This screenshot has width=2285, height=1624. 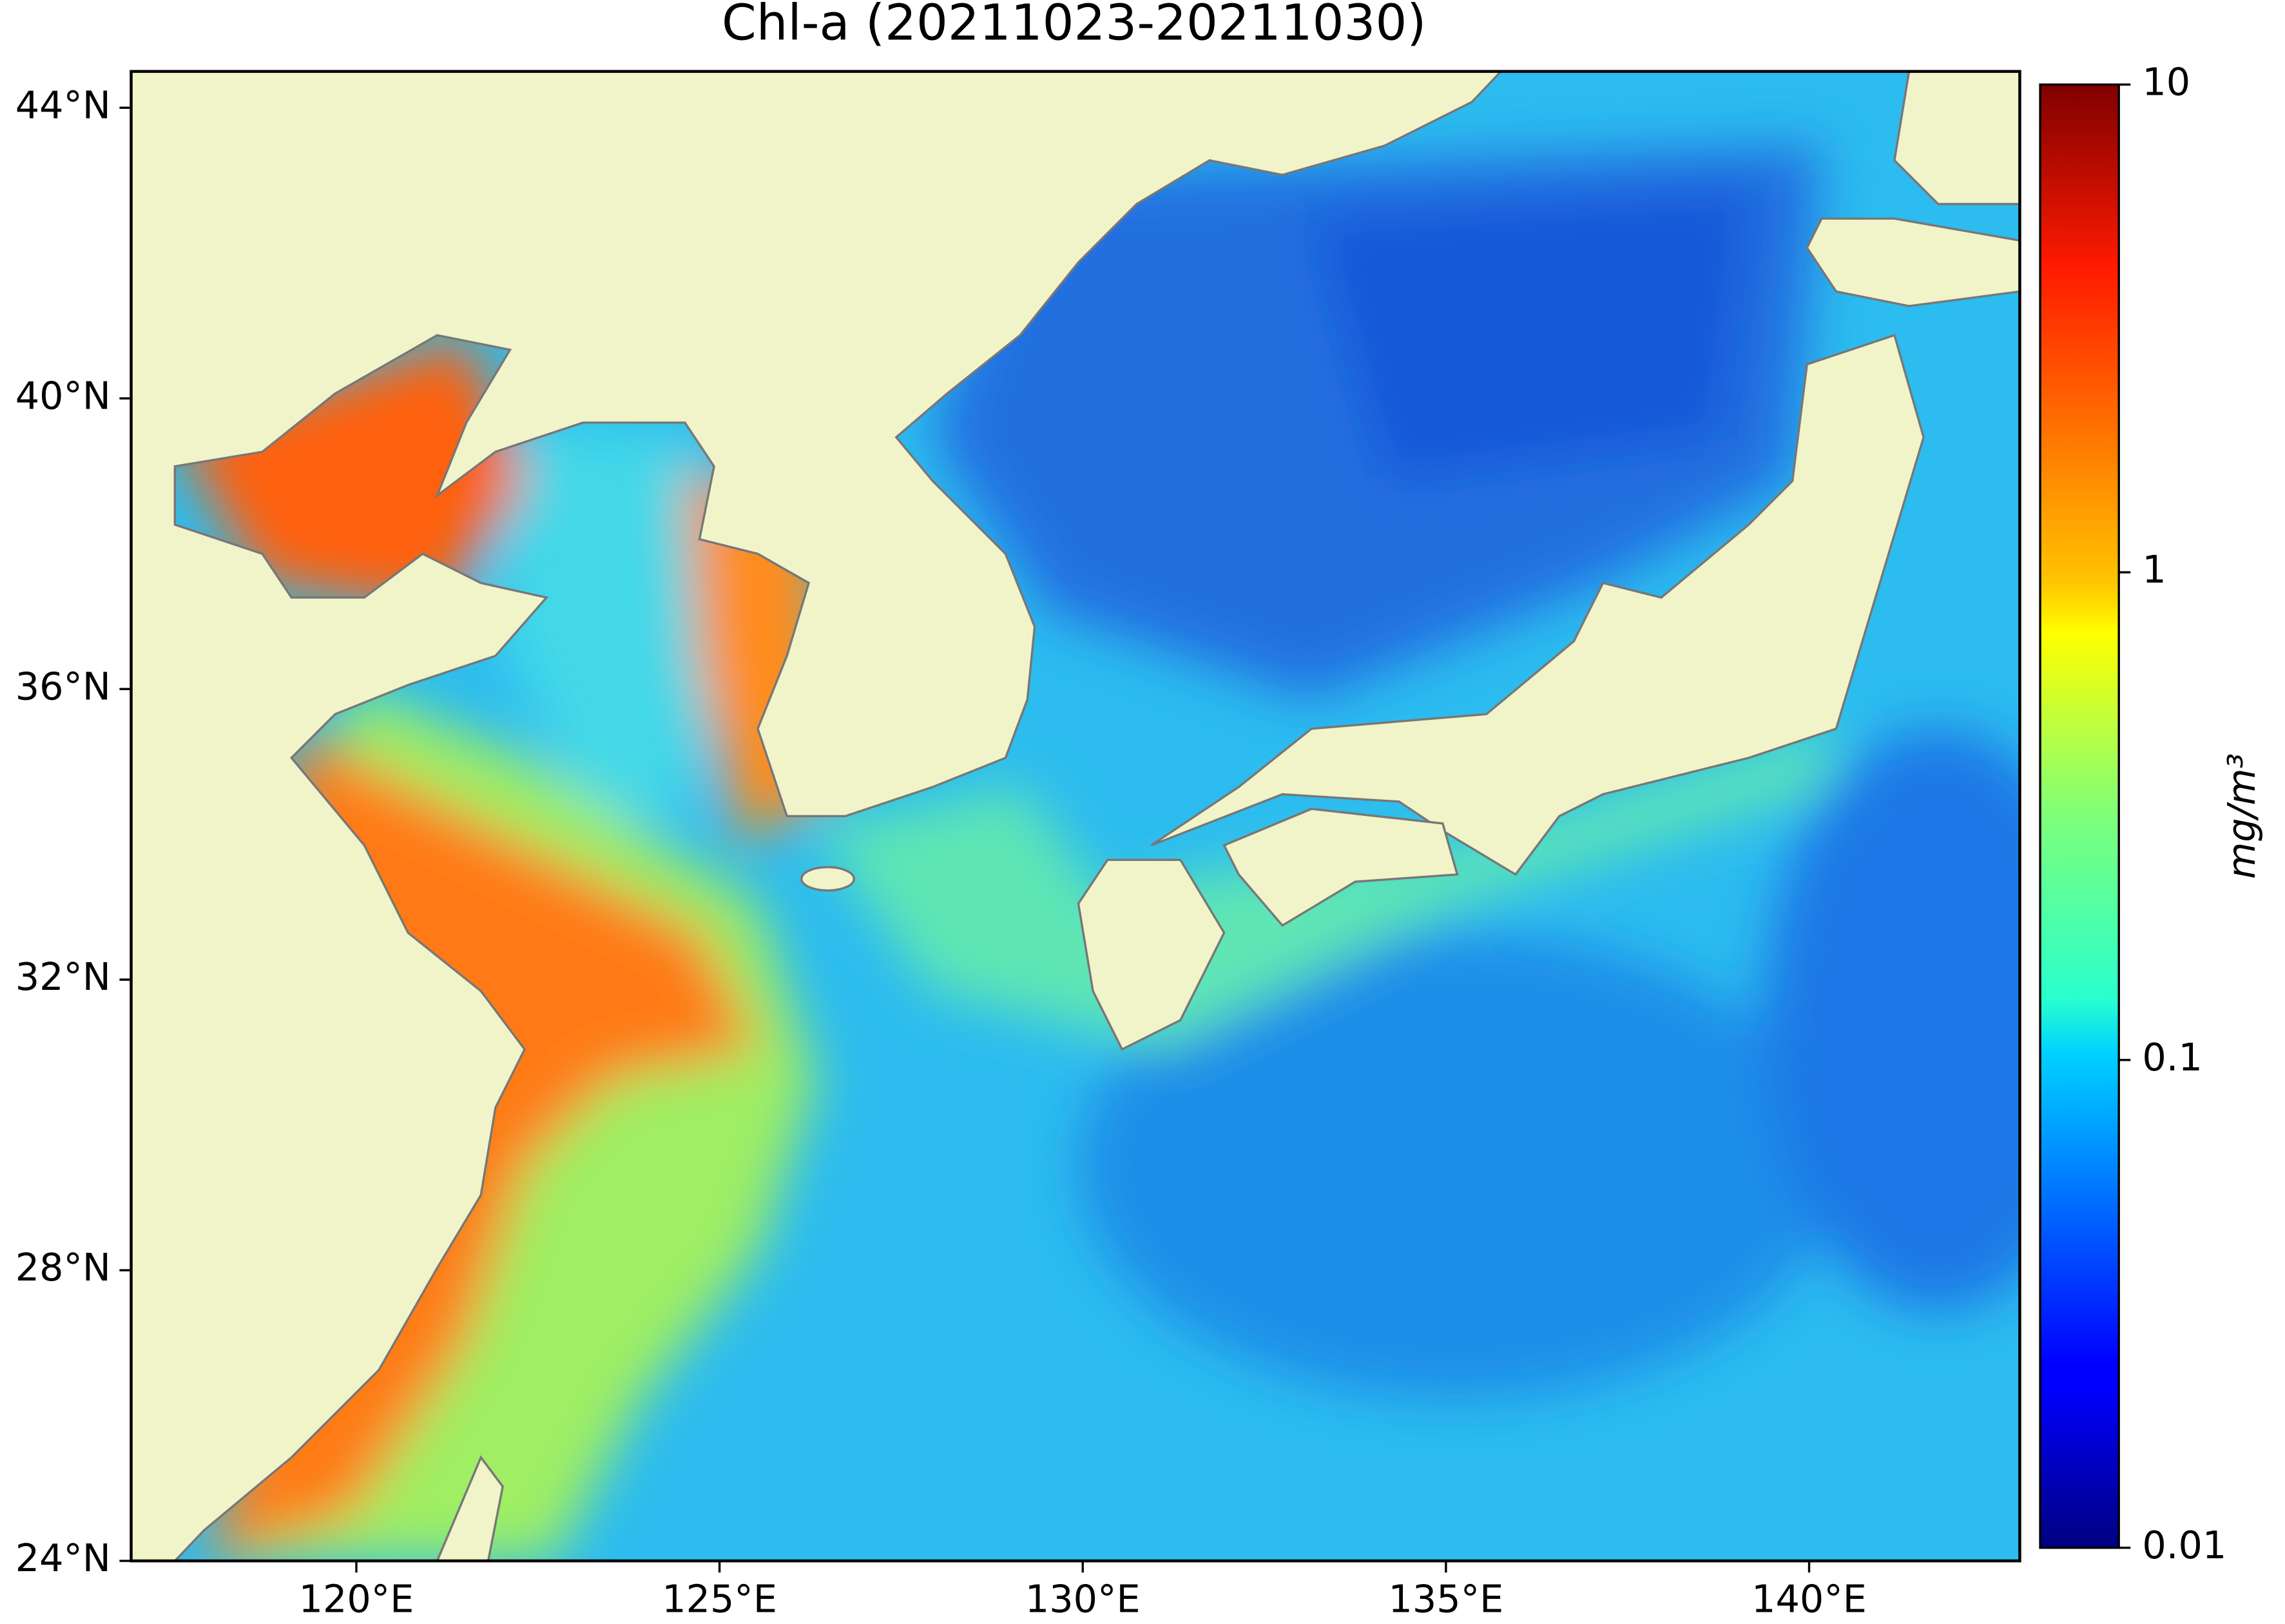 I want to click on colorbar-tick-label: 0.01, so click(x=2184, y=1545).